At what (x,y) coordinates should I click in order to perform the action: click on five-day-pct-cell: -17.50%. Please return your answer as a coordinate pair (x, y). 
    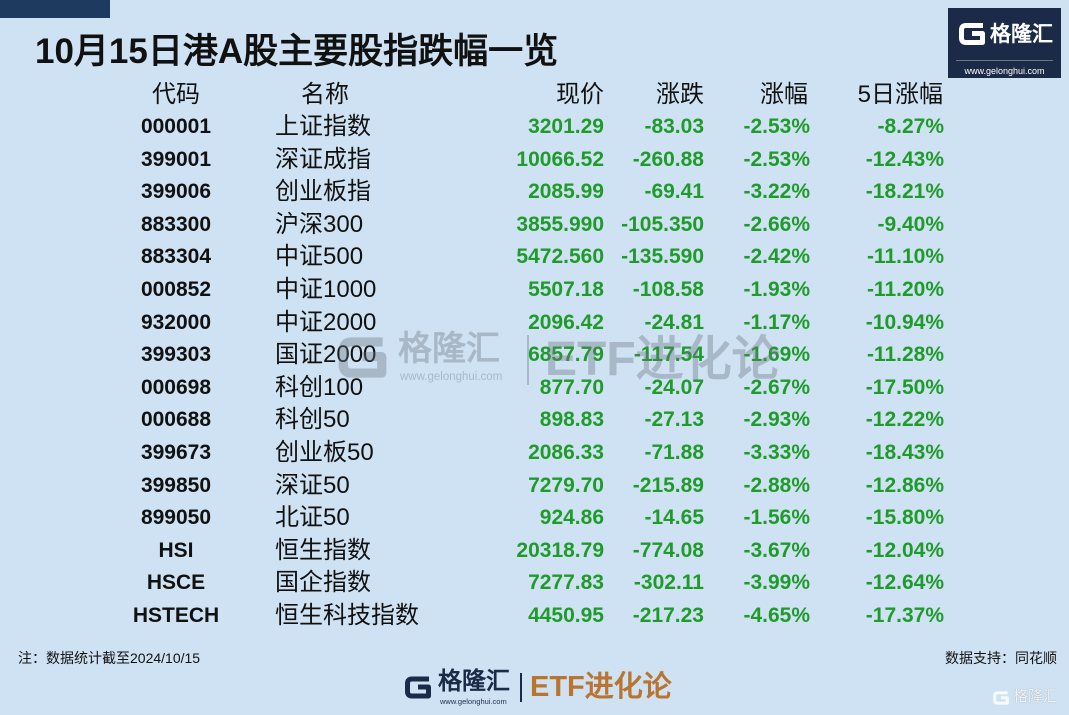
    Looking at the image, I should click on (904, 387).